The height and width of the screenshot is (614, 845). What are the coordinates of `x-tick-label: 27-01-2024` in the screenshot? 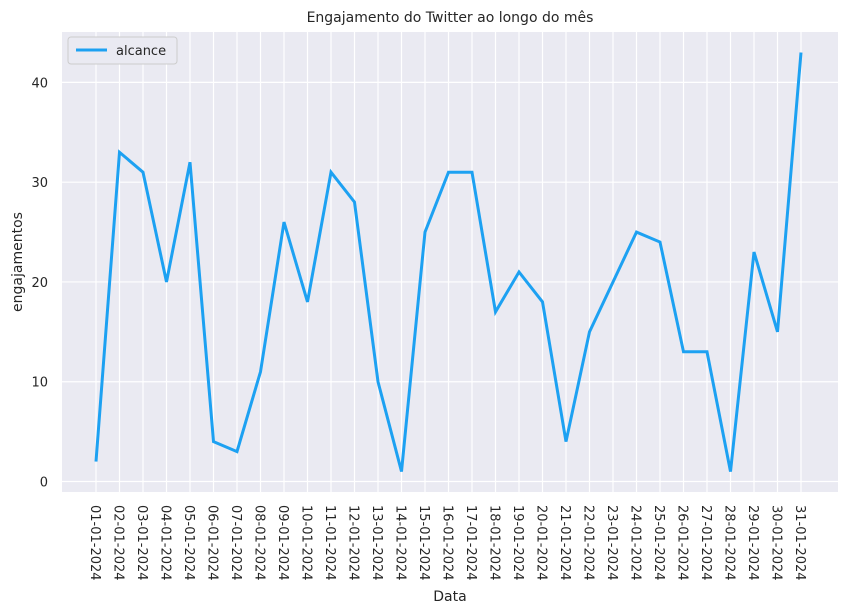 It's located at (705, 543).